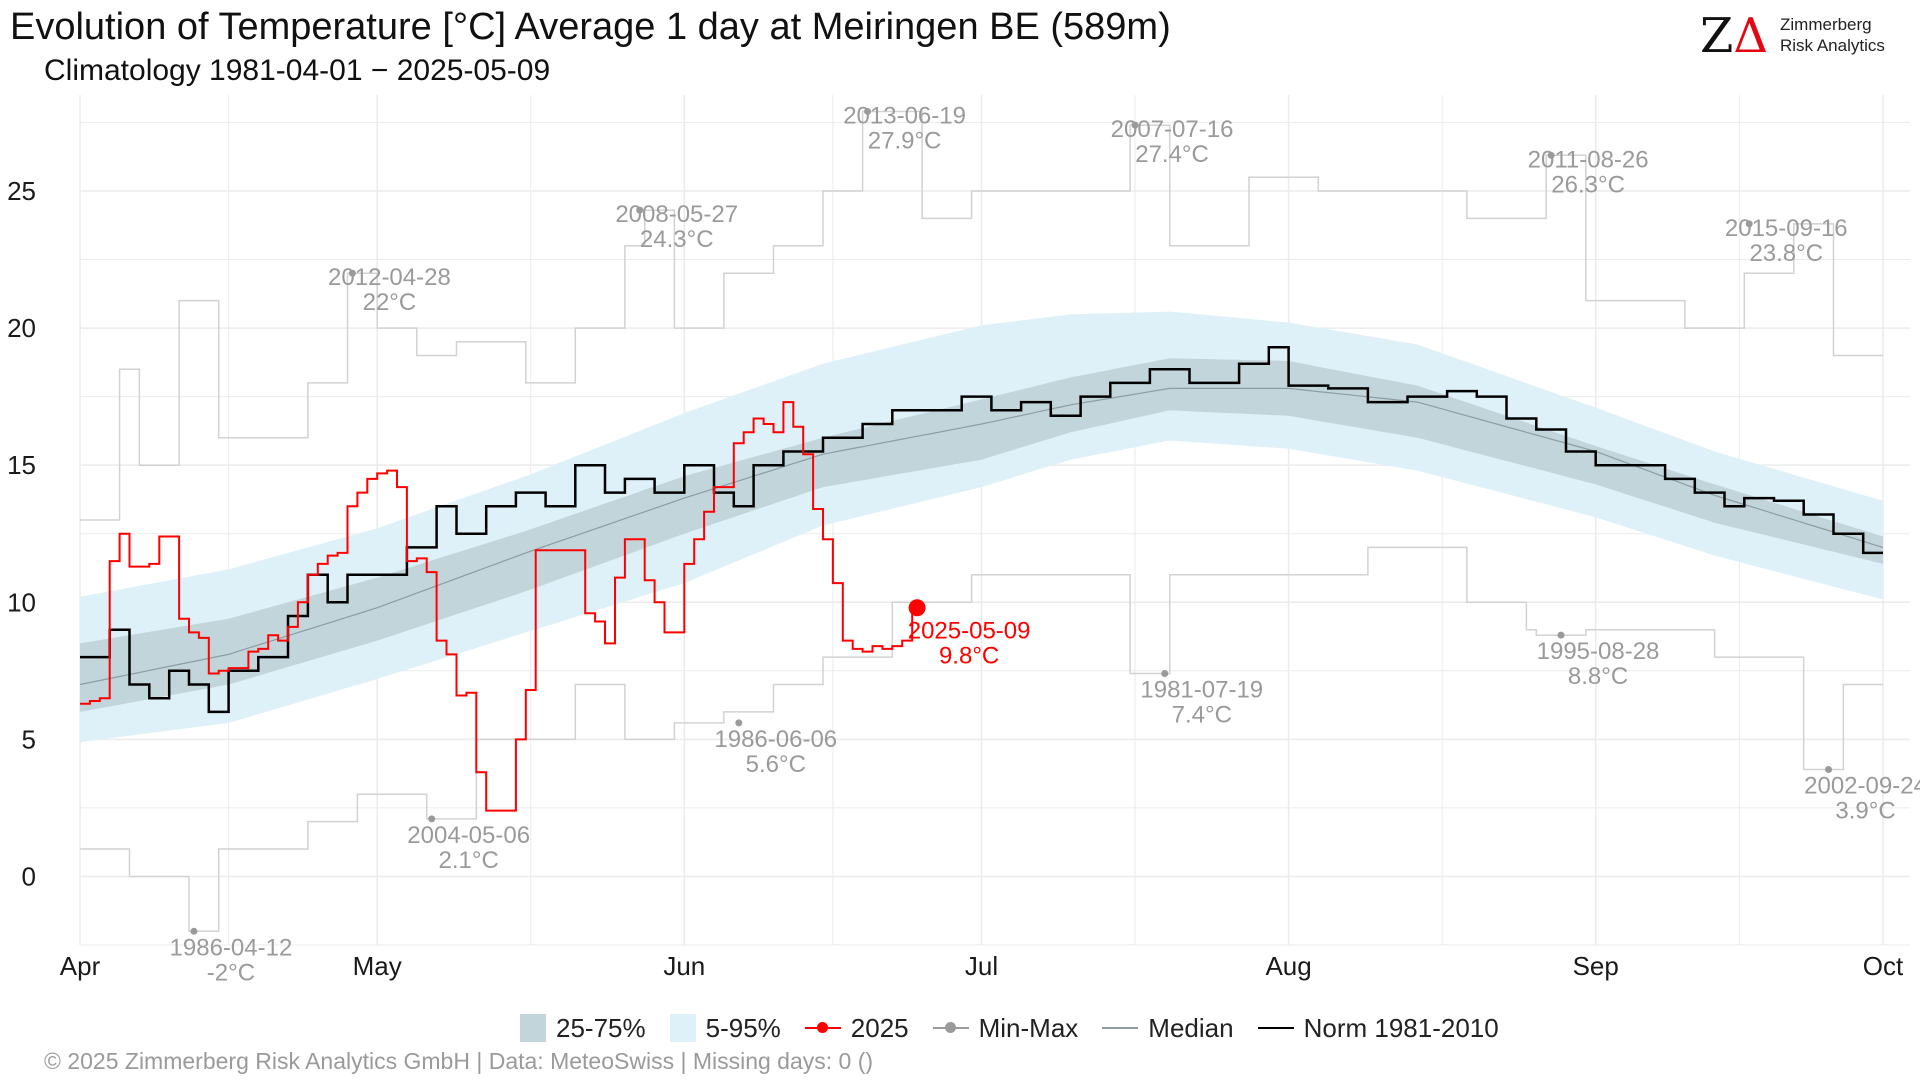  Describe the element at coordinates (1786, 253) in the screenshot. I see `extreme-value-label: 23.8°C` at that location.